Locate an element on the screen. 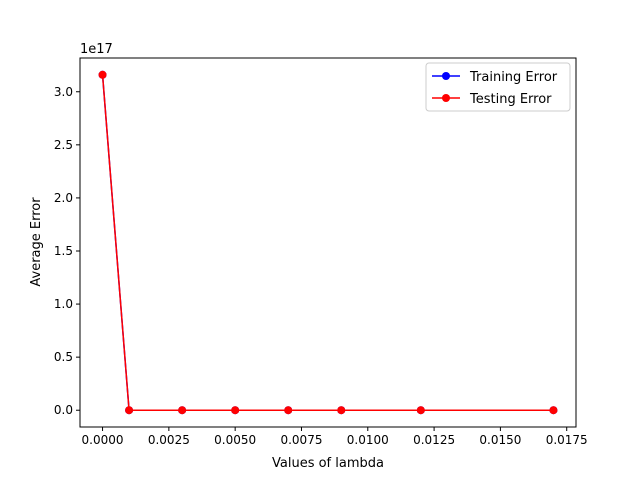  legend-label-testing: Testing Error is located at coordinates (510, 99).